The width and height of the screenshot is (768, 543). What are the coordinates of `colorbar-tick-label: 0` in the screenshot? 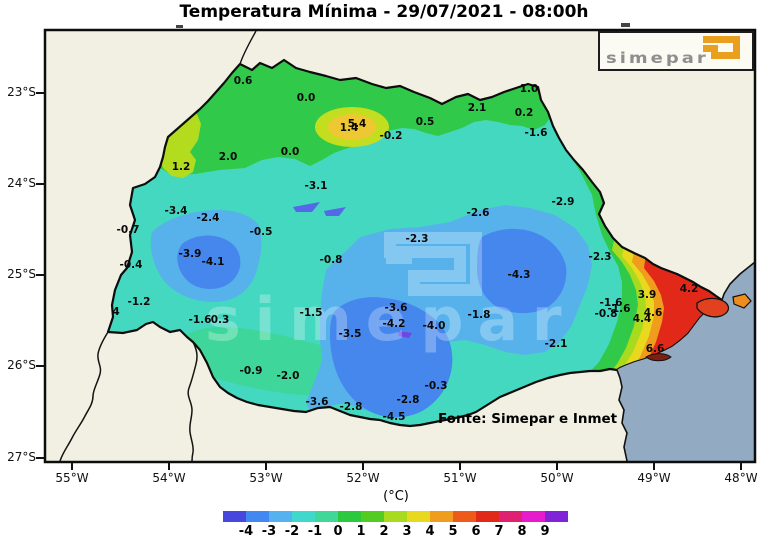 It's located at (338, 531).